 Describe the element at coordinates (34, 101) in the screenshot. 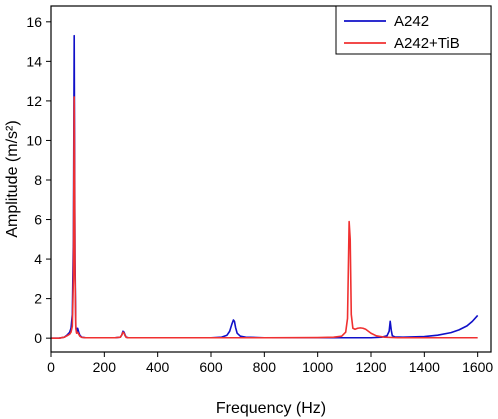

I see `y-tick-label: 12` at that location.